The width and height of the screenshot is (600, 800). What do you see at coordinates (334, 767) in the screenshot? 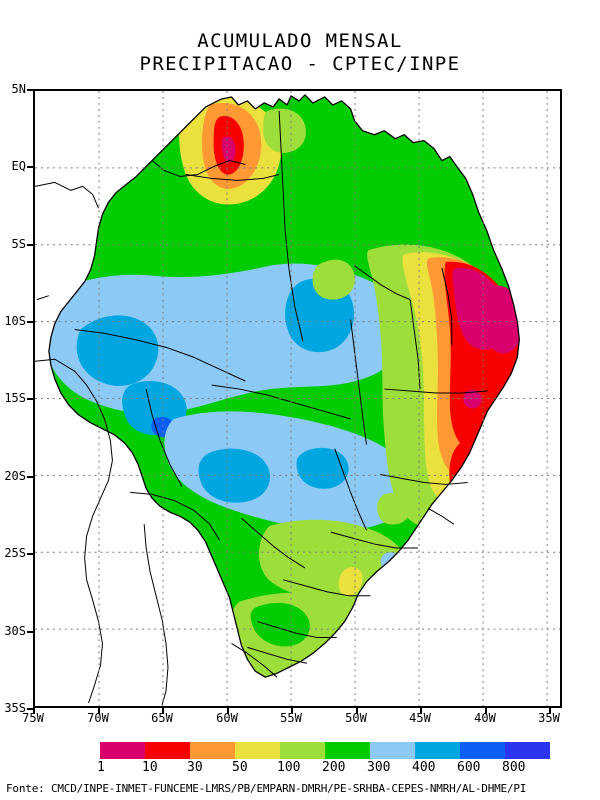
I see `colorbar-label-200: 200` at bounding box center [334, 767].